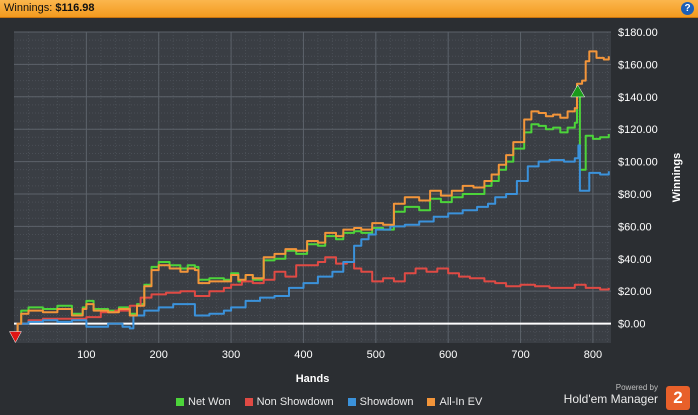 The image size is (698, 415). What do you see at coordinates (75, 8) in the screenshot?
I see `winnings-value: $116.98` at bounding box center [75, 8].